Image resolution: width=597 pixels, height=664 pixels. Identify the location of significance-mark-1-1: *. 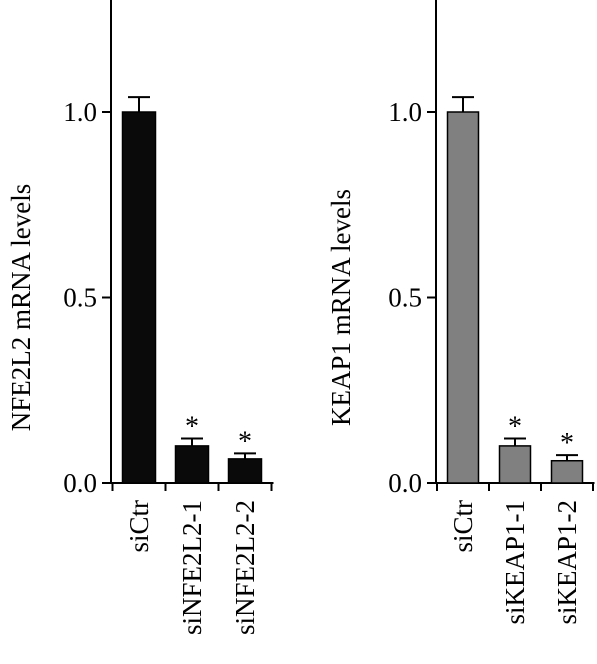
(515, 426).